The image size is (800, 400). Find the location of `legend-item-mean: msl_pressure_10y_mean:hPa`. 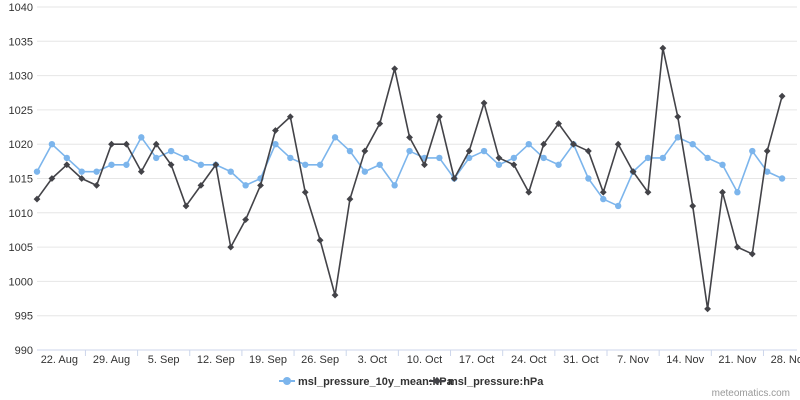

legend-item-mean: msl_pressure_10y_mean:hPa is located at coordinates (366, 382).